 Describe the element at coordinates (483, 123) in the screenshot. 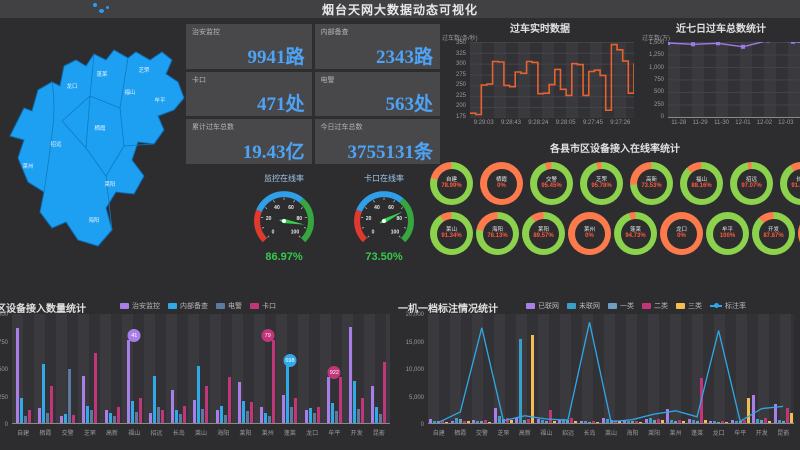

I see `x-tick: 9:29:03` at that location.